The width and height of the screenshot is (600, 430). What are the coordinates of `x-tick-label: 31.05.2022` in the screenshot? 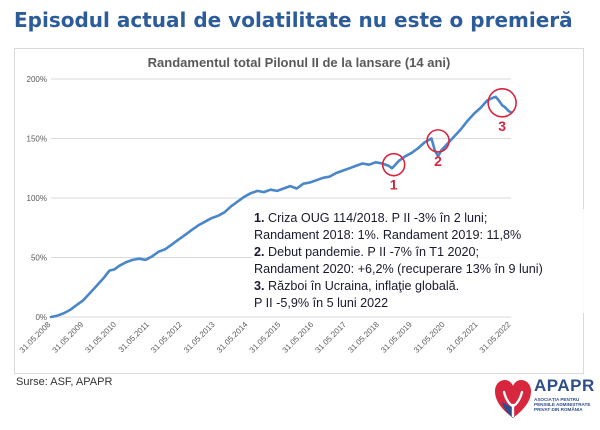 It's located at (495, 337).